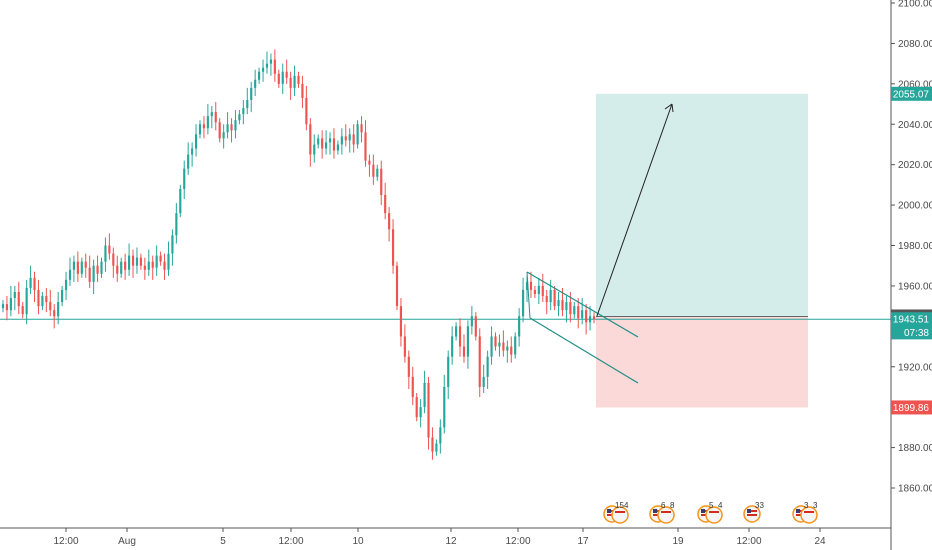  Describe the element at coordinates (916, 333) in the screenshot. I see `price-tag-label: 07:38` at that location.